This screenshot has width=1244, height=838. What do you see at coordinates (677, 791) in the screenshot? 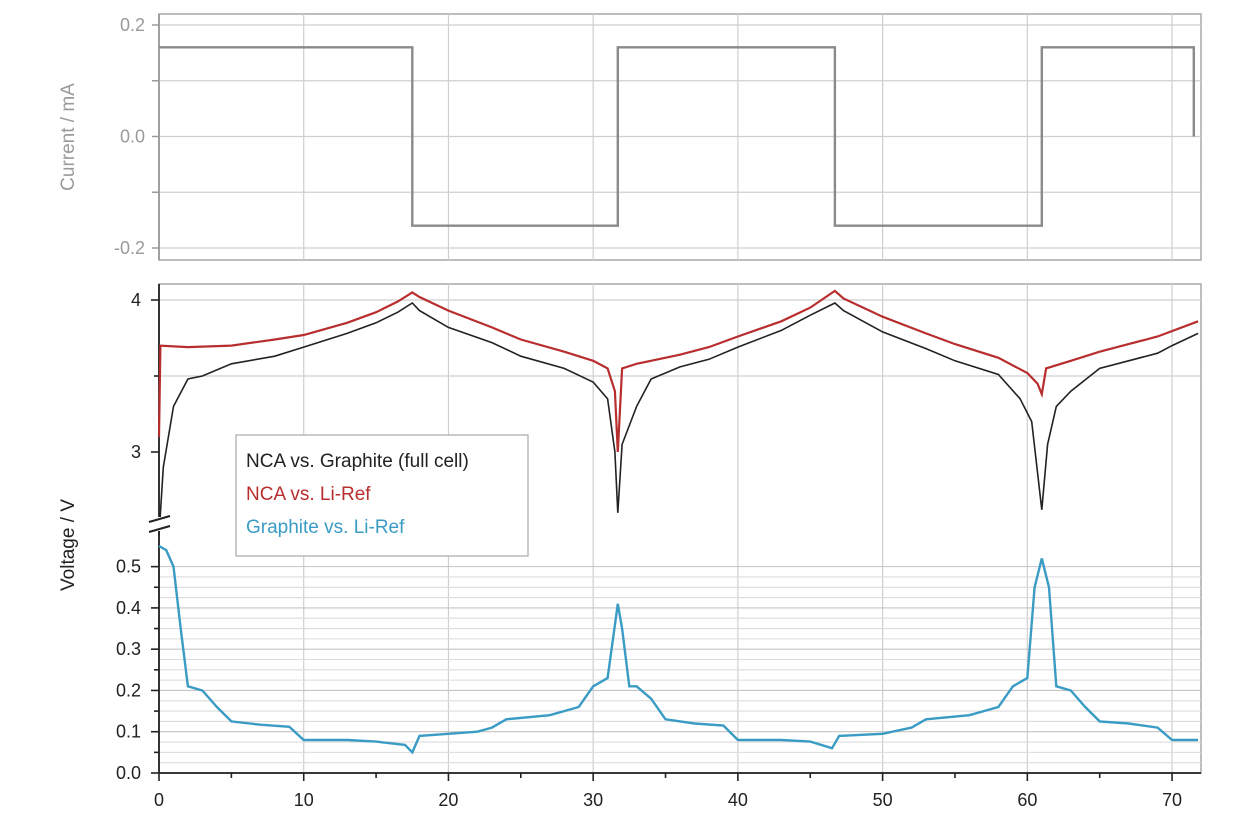
I see `voltage-x-ticks: 0 10 20 30 40 50 60 70` at bounding box center [677, 791].